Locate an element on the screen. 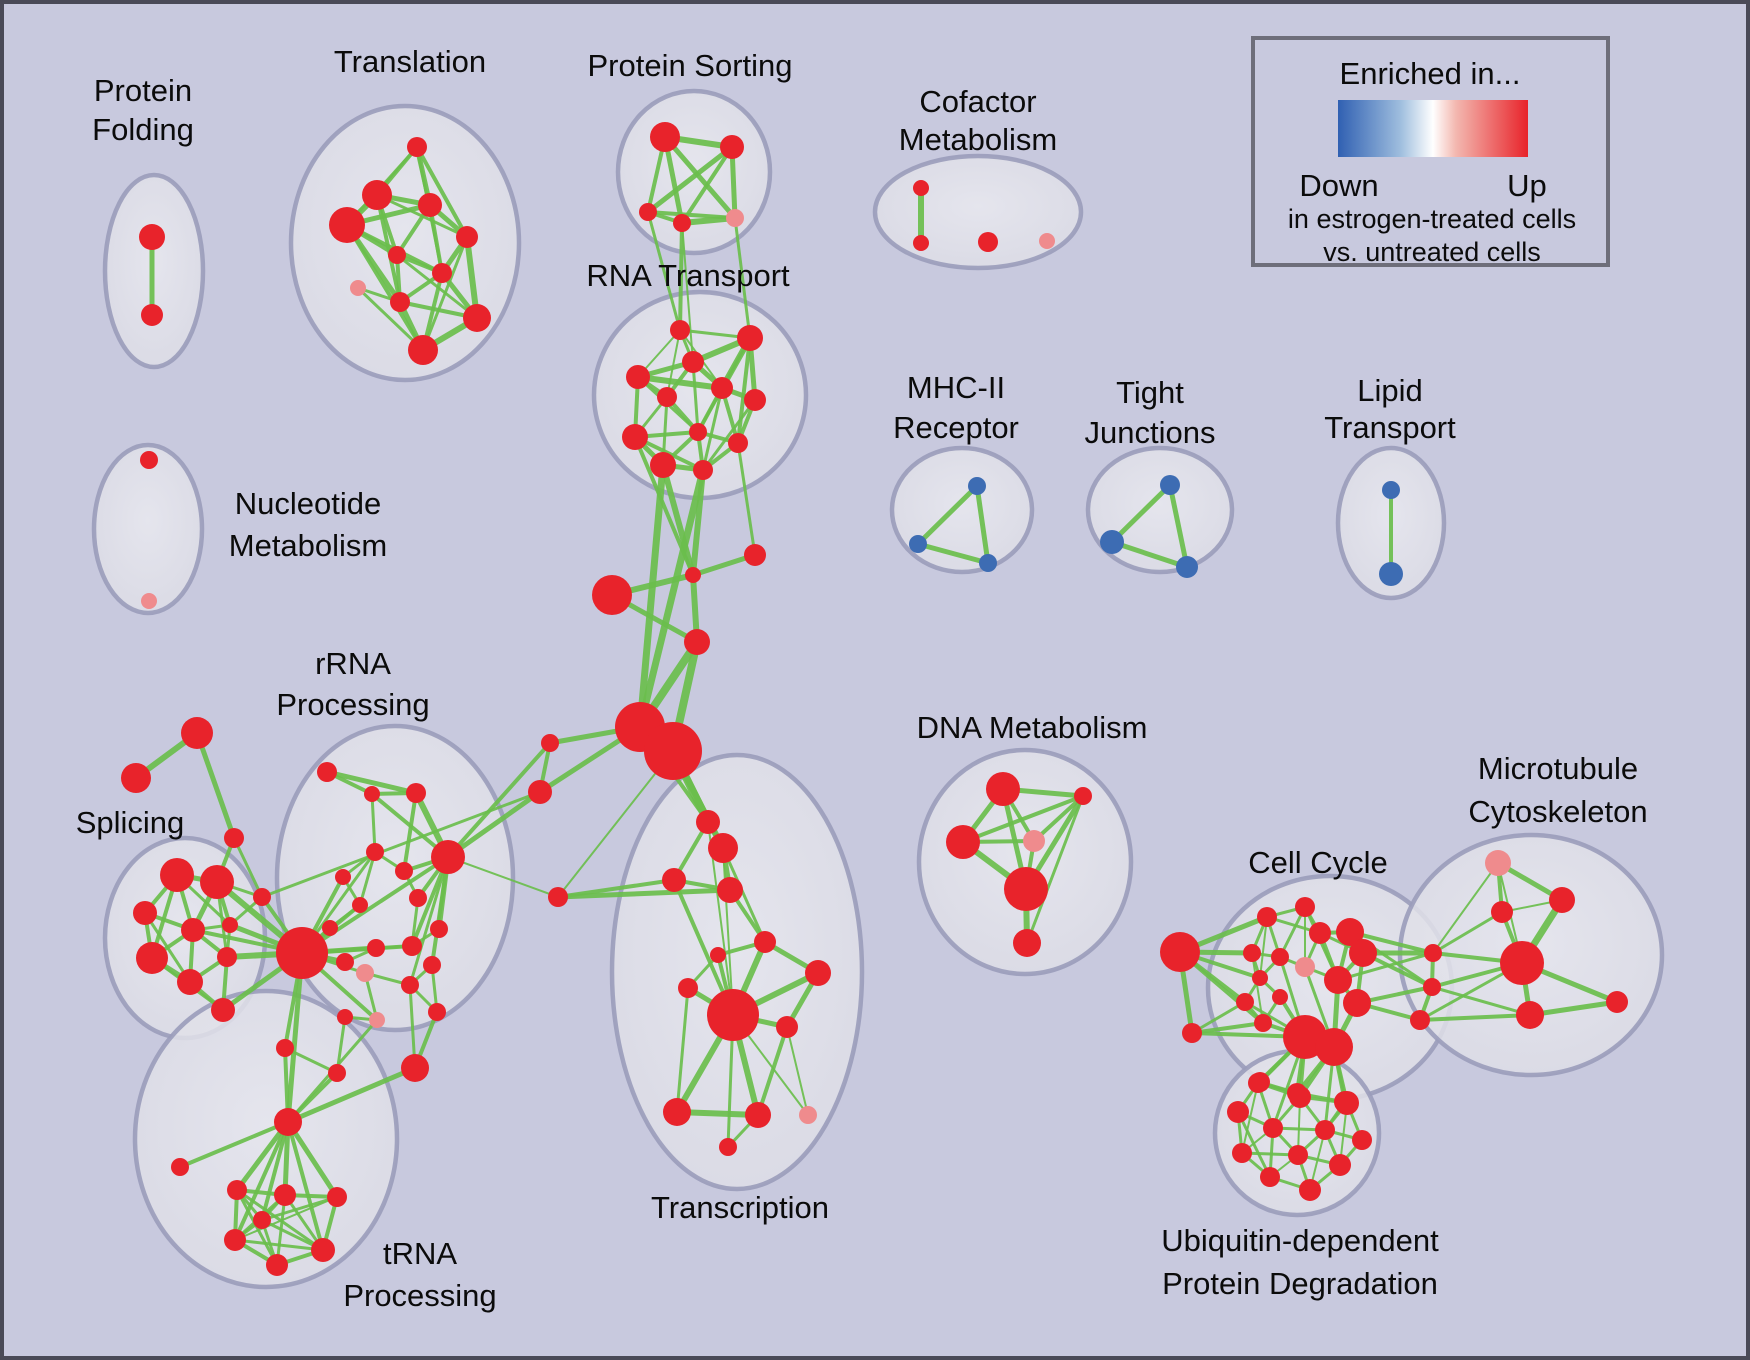 Image resolution: width=1750 pixels, height=1360 pixels. node-q3 is located at coordinates (1252, 953).